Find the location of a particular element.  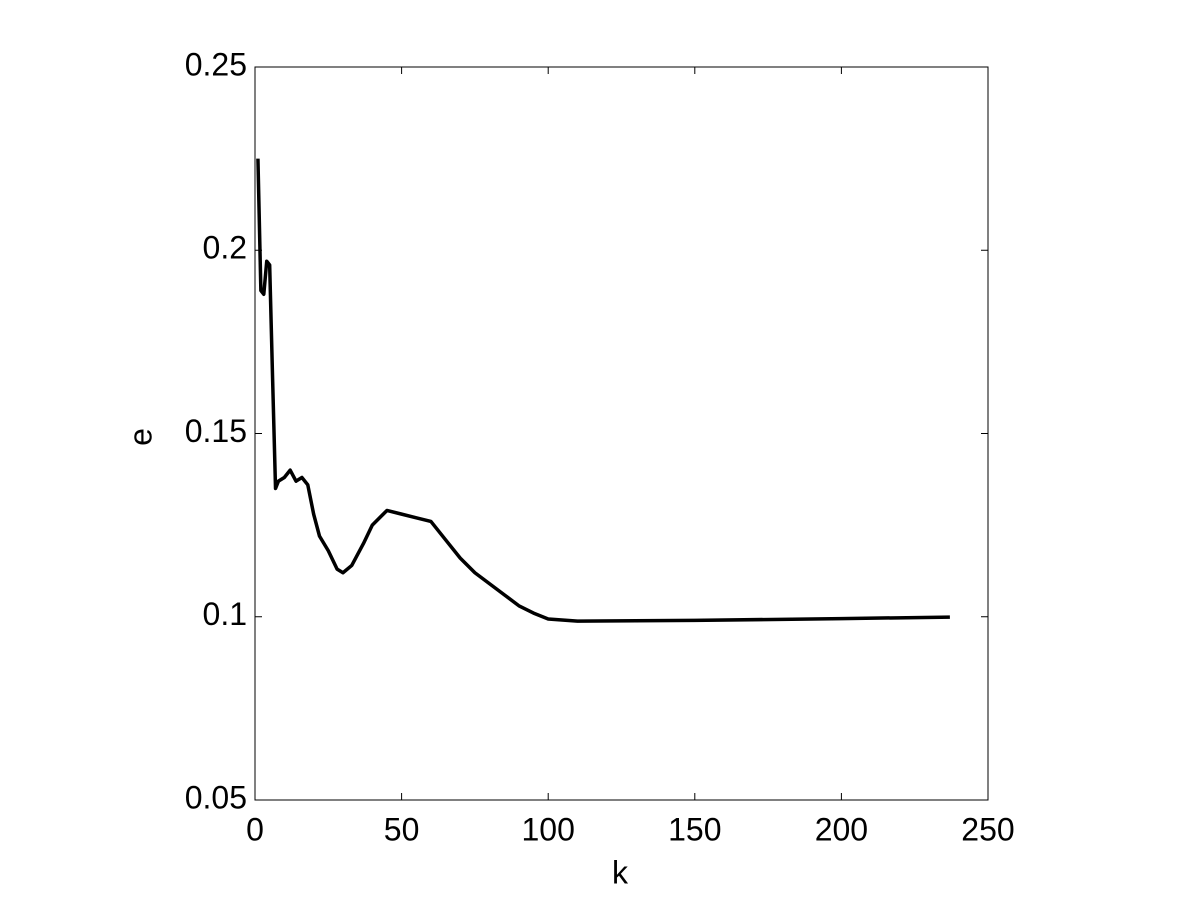

x-tick-label: 0 is located at coordinates (255, 829).